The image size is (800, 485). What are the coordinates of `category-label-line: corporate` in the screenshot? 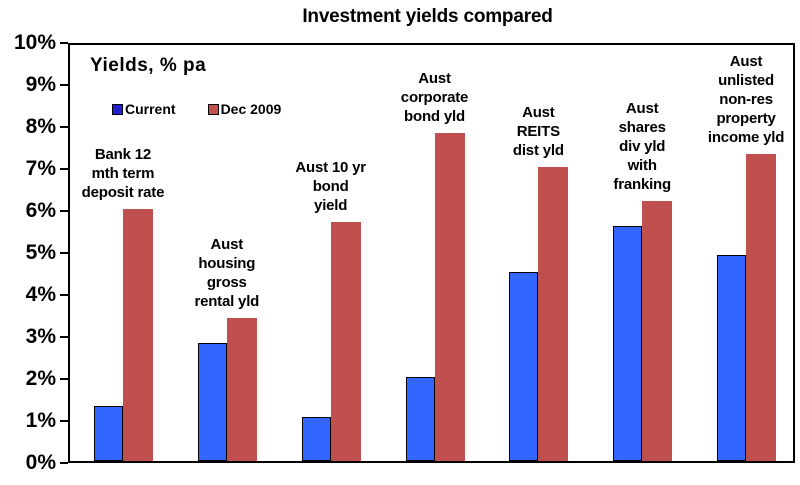 It's located at (434, 98).